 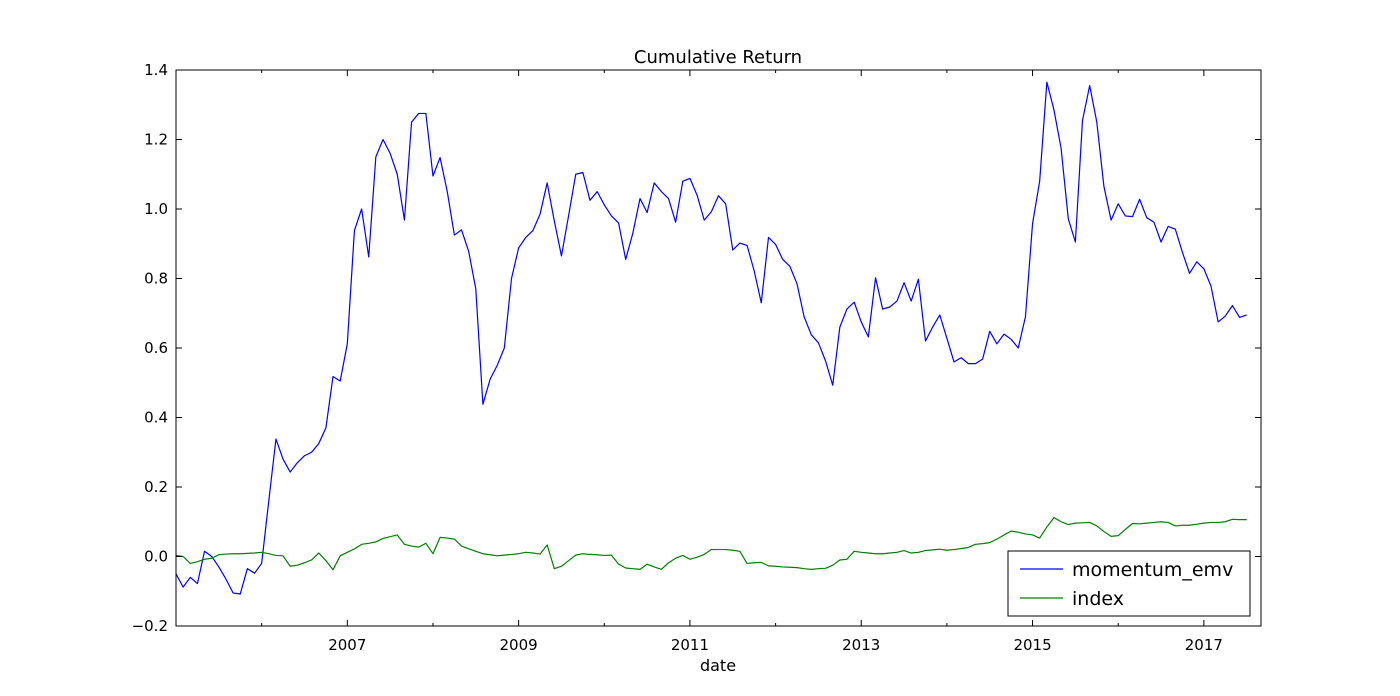 I want to click on legend-box, so click(x=1129, y=583).